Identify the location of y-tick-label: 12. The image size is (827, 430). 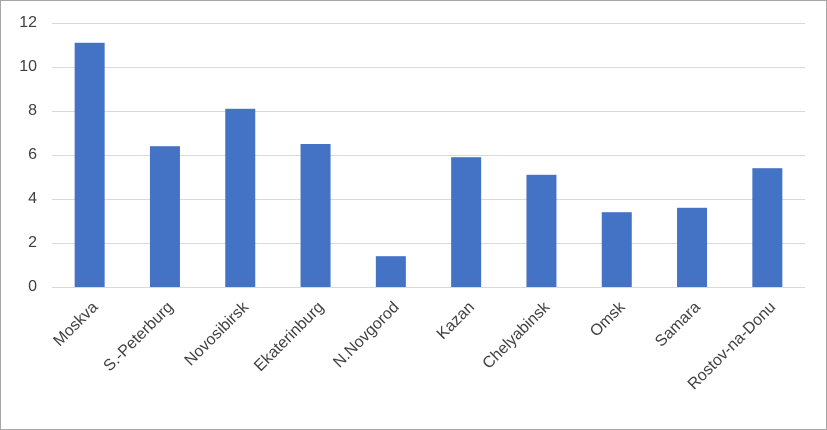
(28, 22).